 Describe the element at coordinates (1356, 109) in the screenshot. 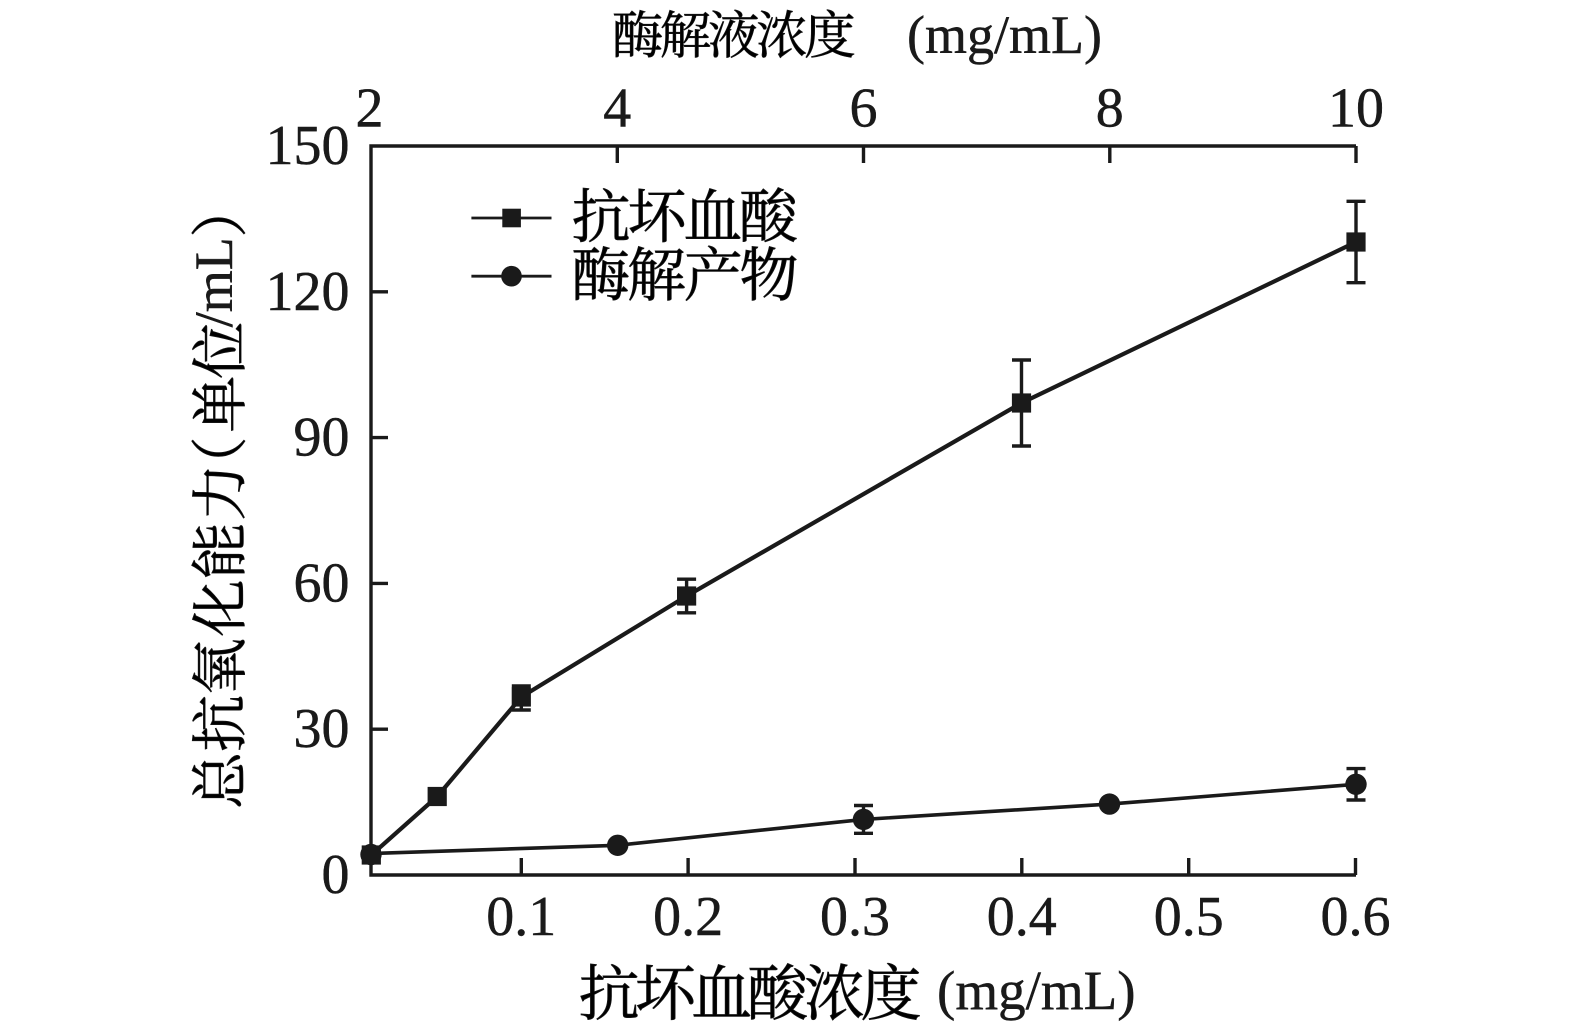

I see `svg-text: 10` at that location.